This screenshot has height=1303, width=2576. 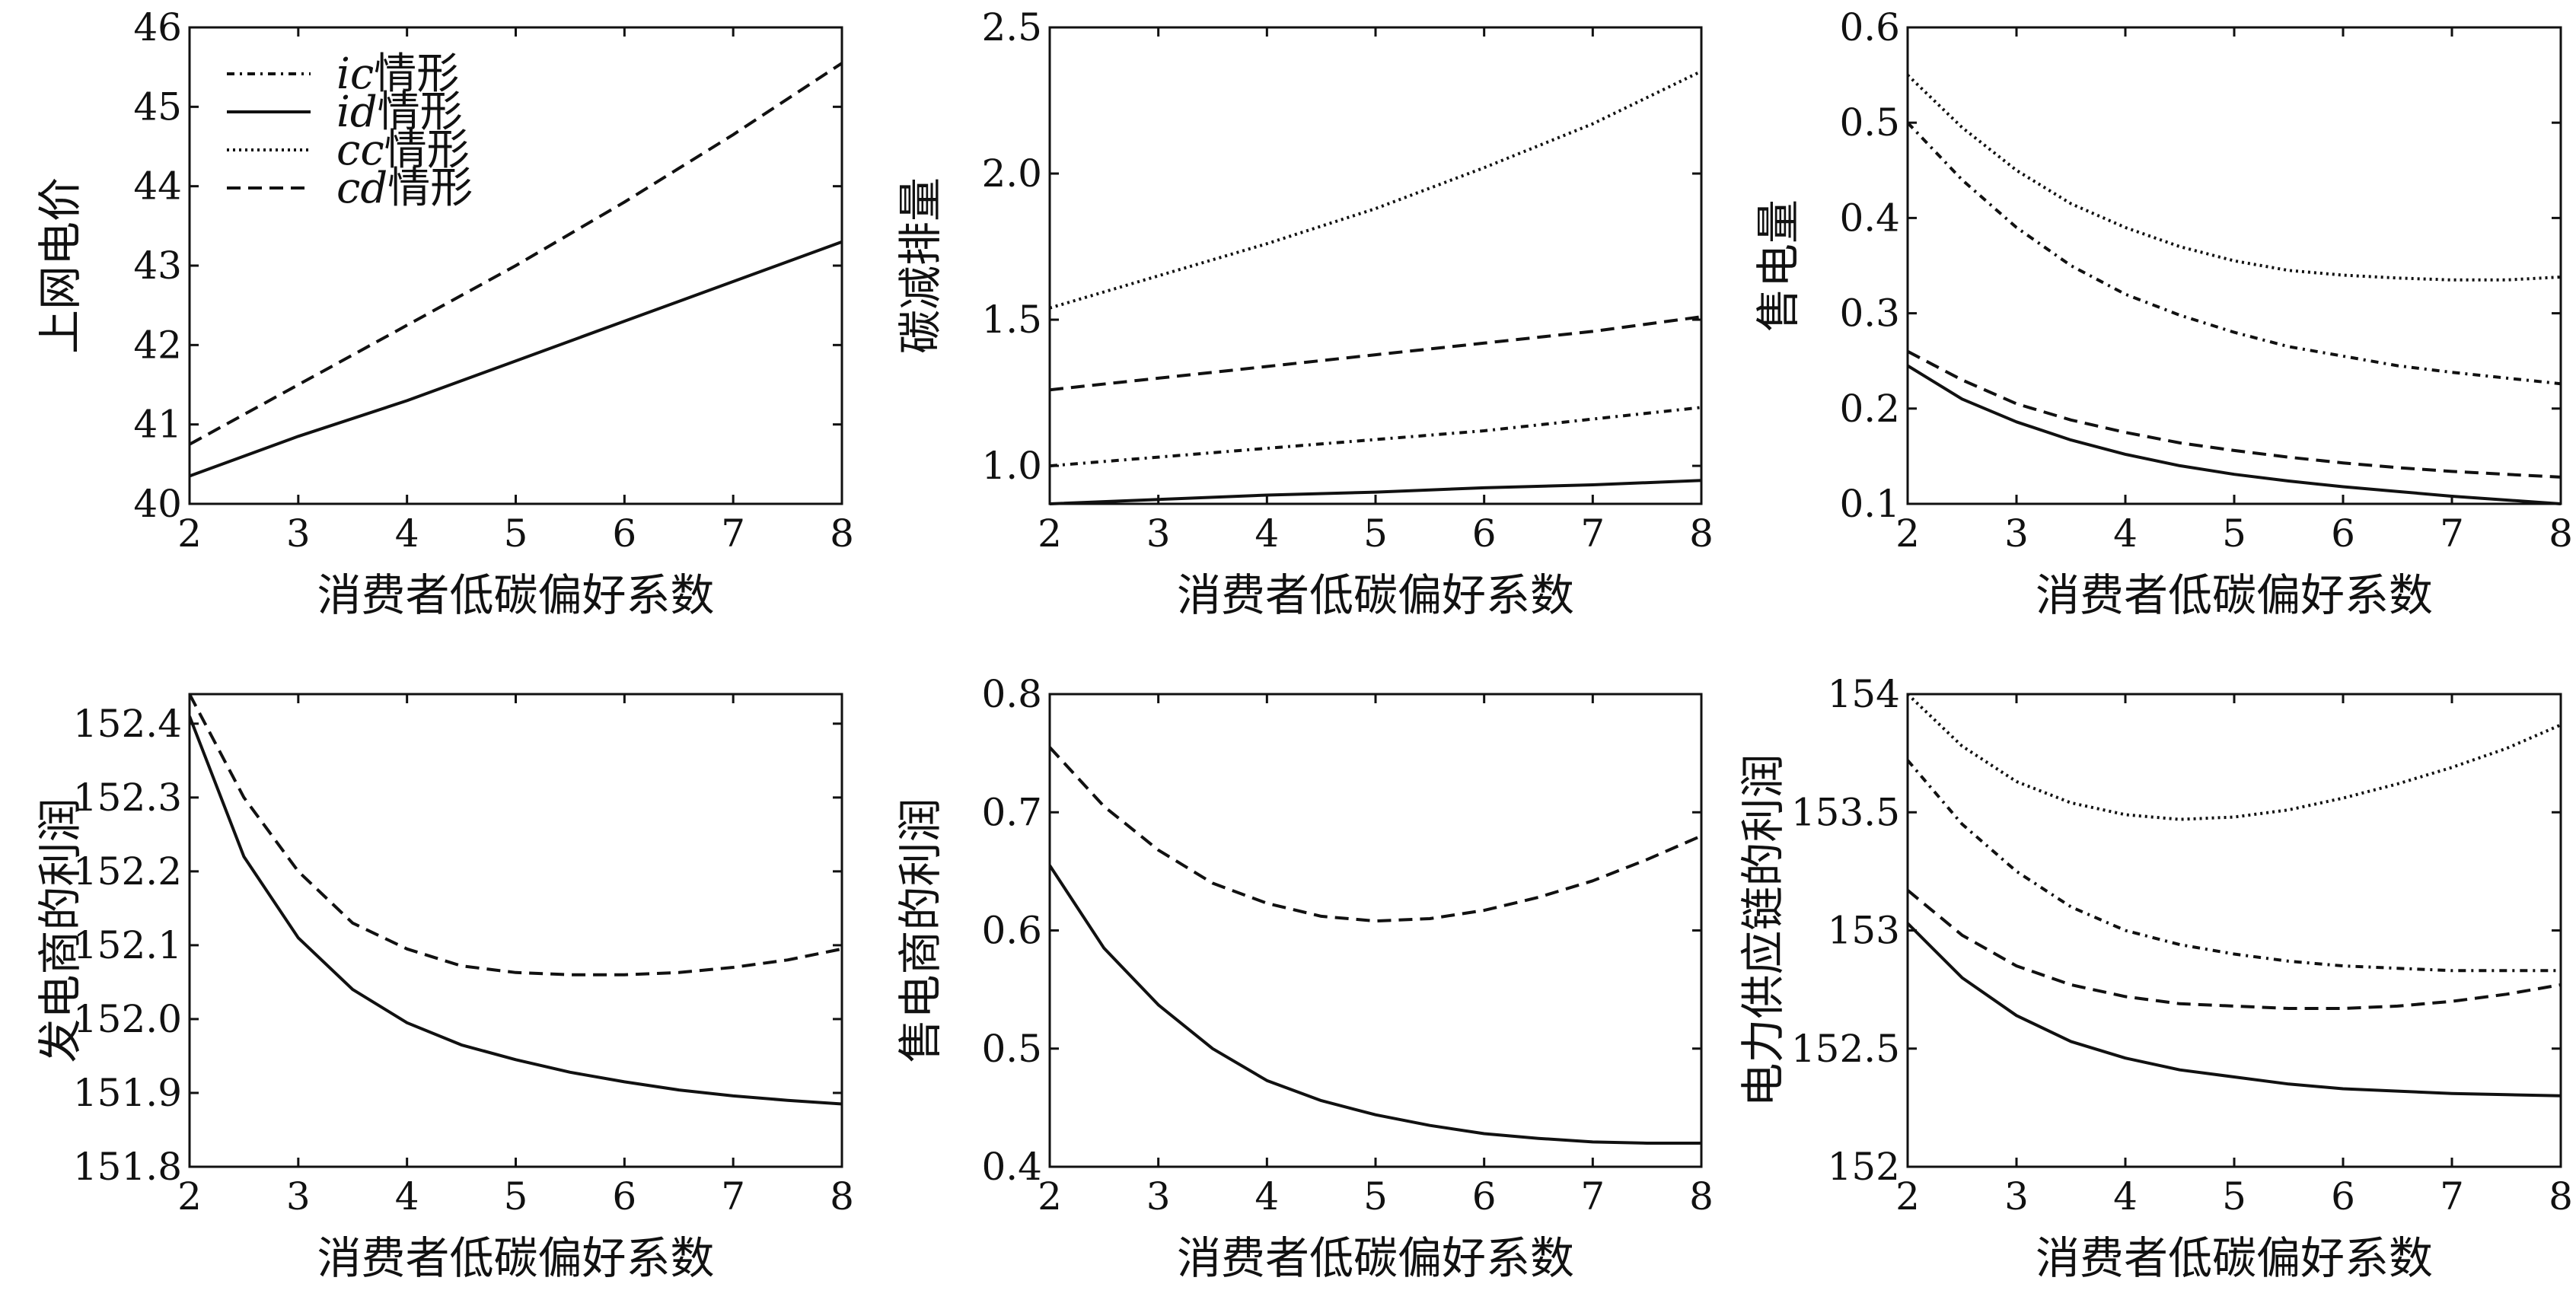 What do you see at coordinates (128, 945) in the screenshot?
I see `y-tick-label: 152.1` at bounding box center [128, 945].